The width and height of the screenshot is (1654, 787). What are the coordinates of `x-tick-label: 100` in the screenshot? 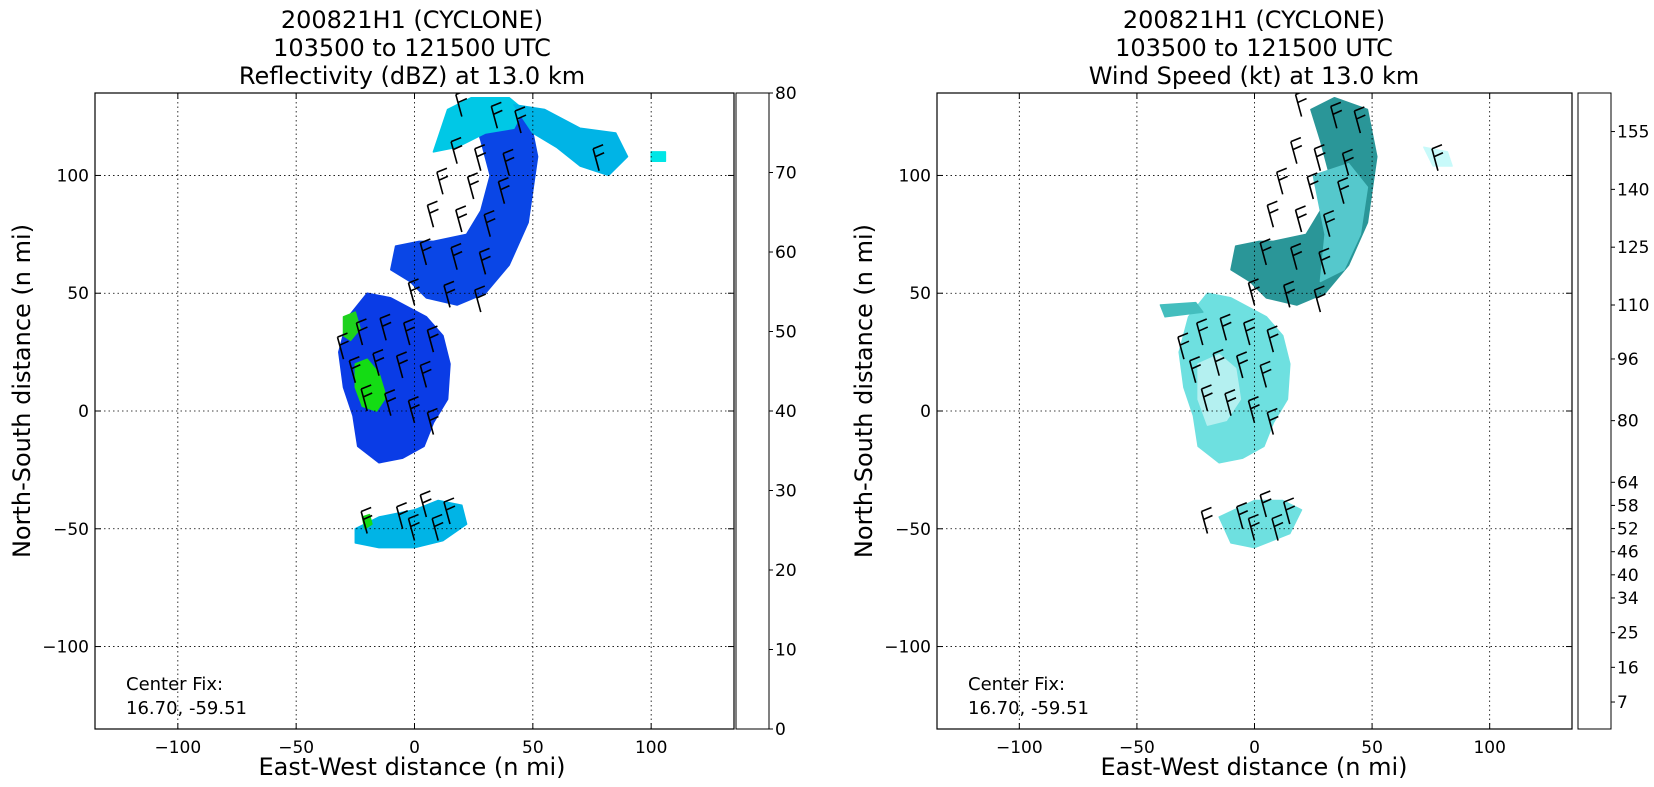 It's located at (1489, 748).